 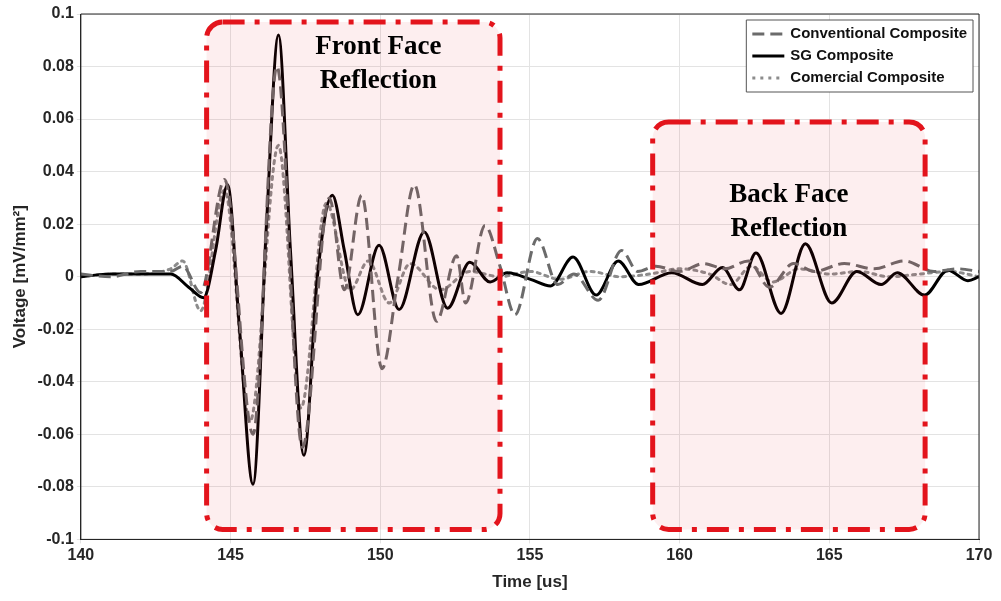 What do you see at coordinates (58, 223) in the screenshot?
I see `y-tick-label: 0.02` at bounding box center [58, 223].